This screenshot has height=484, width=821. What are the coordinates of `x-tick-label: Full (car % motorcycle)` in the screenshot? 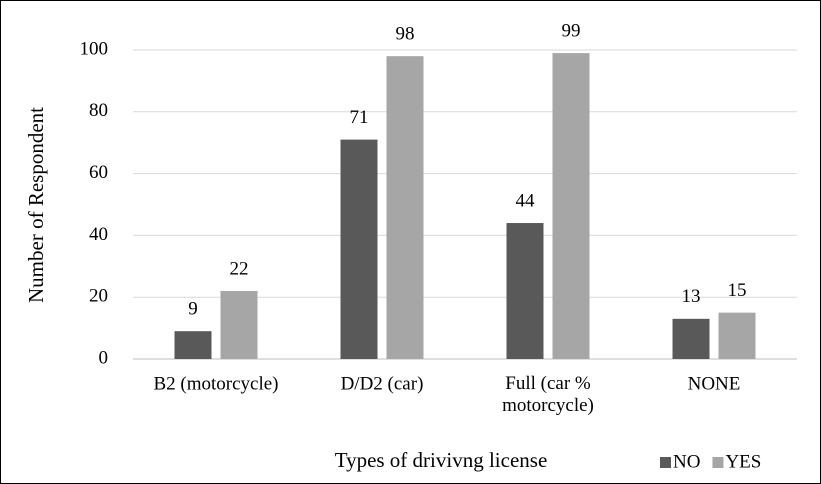 It's located at (548, 394).